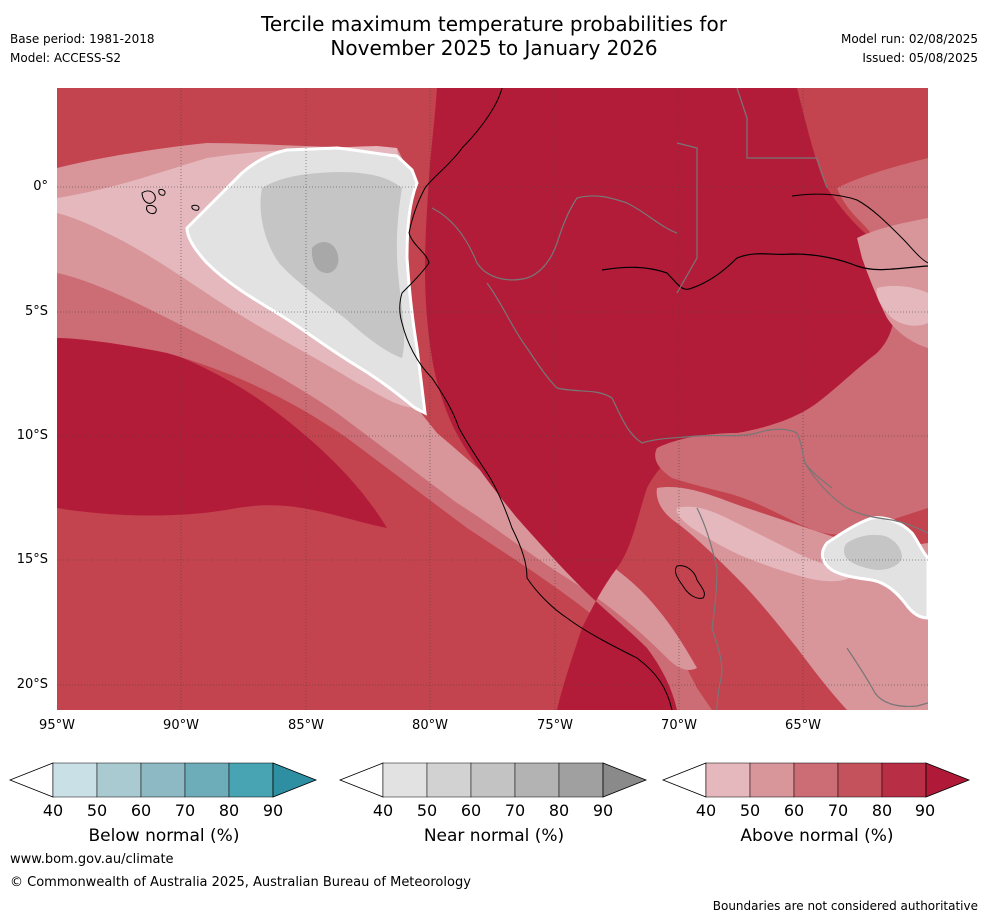 The image size is (988, 919). What do you see at coordinates (750, 810) in the screenshot?
I see `above-tick-50: 50` at bounding box center [750, 810].